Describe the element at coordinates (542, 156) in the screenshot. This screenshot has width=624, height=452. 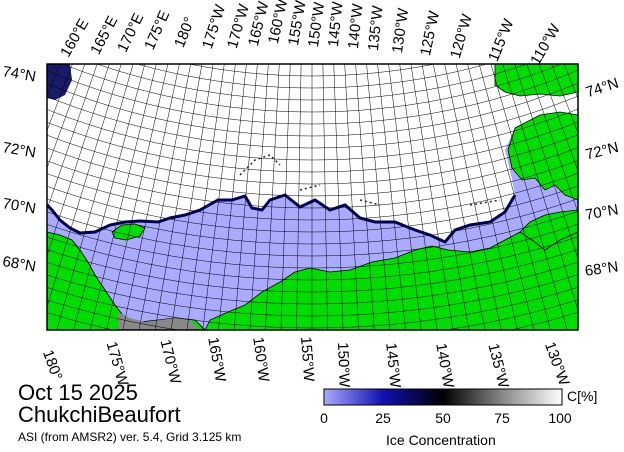
I see `land-banks-island` at that location.